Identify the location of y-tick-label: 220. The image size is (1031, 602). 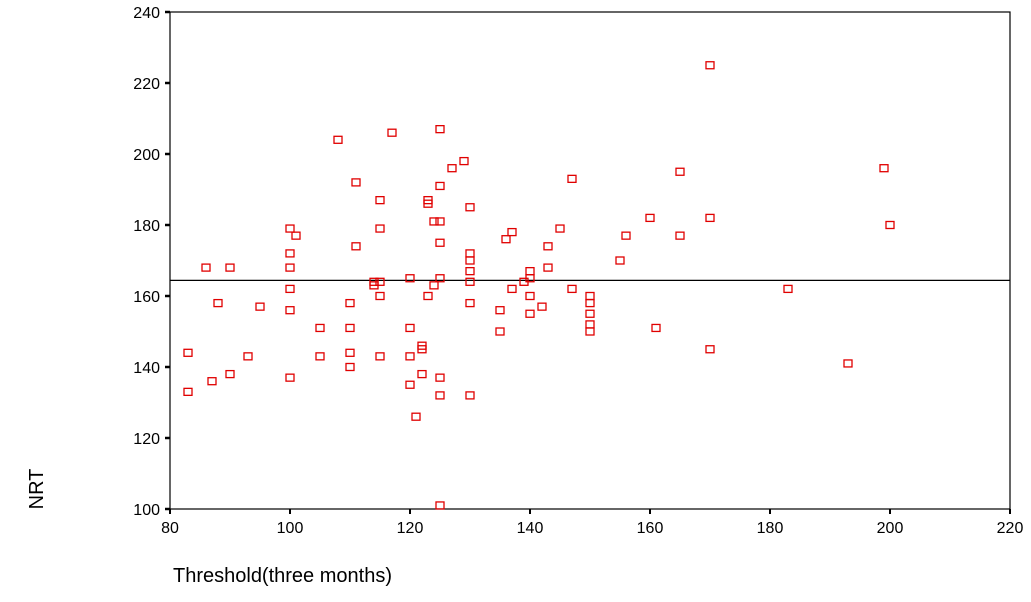
(146, 84).